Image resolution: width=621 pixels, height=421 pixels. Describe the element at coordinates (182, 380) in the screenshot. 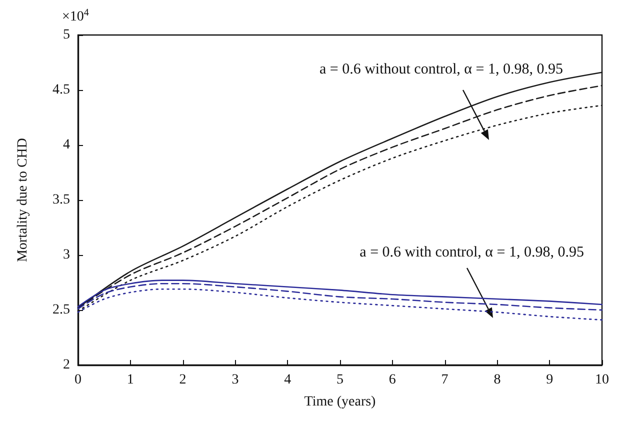

I see `x-tick-label: 2` at that location.